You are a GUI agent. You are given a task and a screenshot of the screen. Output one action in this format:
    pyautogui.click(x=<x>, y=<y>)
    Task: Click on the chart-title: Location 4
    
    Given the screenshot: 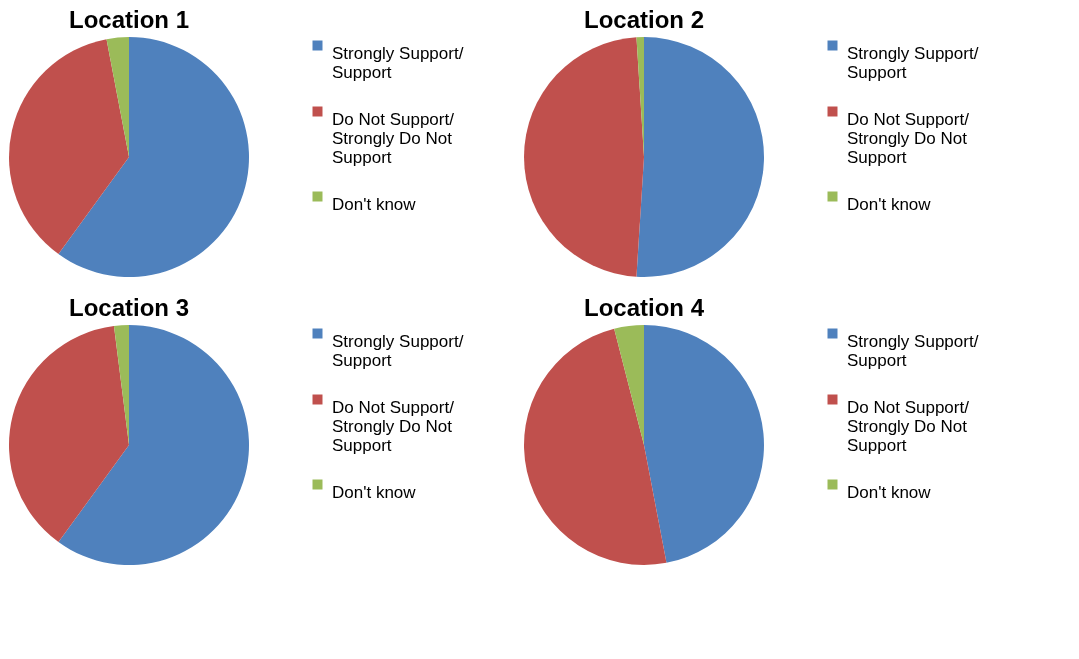 What is the action you would take?
    pyautogui.click(x=644, y=307)
    